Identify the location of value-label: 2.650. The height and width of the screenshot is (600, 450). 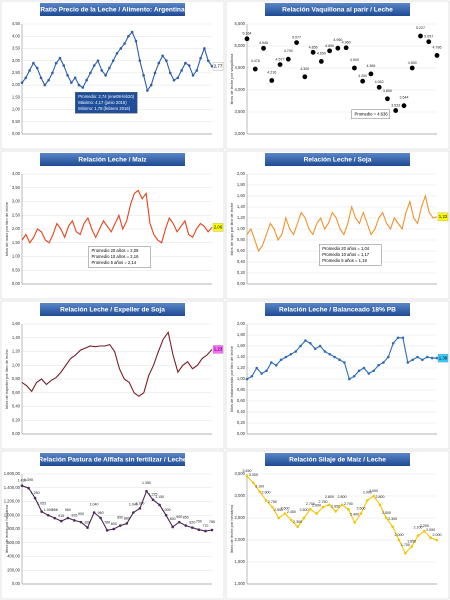
(335, 506).